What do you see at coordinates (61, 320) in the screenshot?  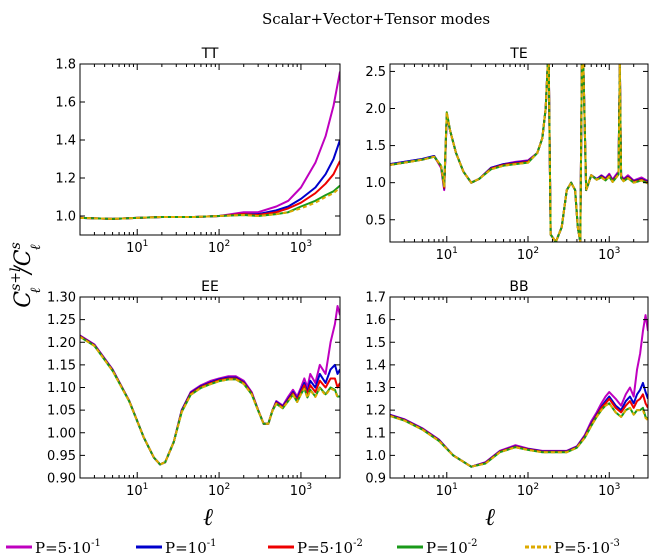 I see `y-tick-label: 1.25` at bounding box center [61, 320].